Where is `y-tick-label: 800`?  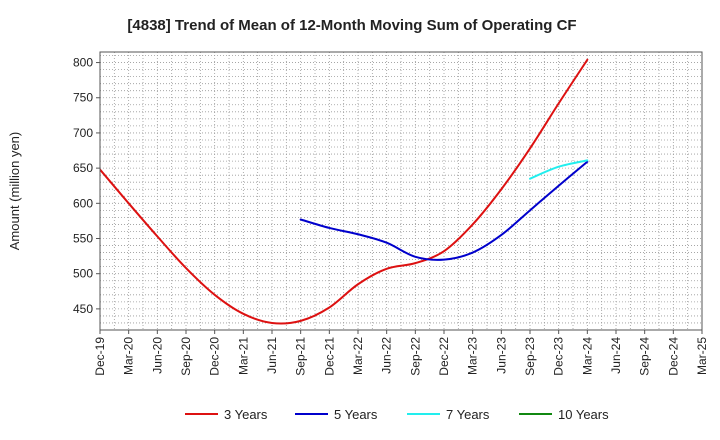 y-tick-label: 800 is located at coordinates (83, 63).